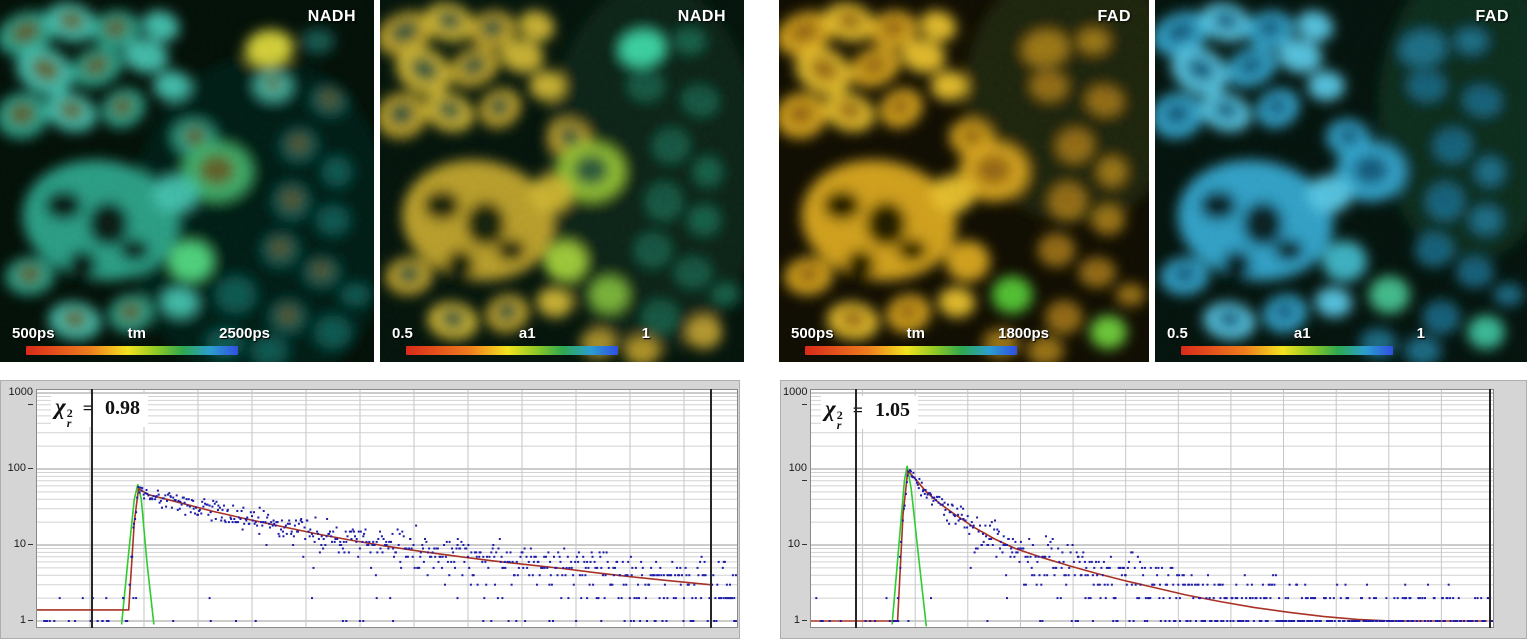 The image size is (1527, 639). What do you see at coordinates (1023, 333) in the screenshot?
I see `colorbar-max-label: 1800ps` at bounding box center [1023, 333].